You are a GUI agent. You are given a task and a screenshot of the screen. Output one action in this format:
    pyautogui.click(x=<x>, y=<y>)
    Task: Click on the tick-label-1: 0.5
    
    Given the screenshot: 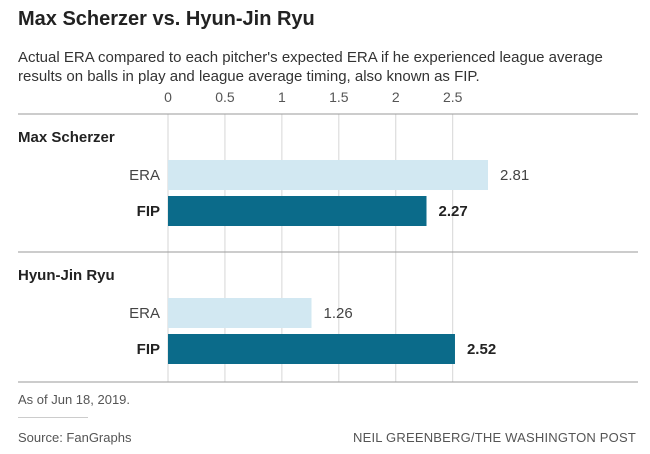 What is the action you would take?
    pyautogui.click(x=225, y=97)
    